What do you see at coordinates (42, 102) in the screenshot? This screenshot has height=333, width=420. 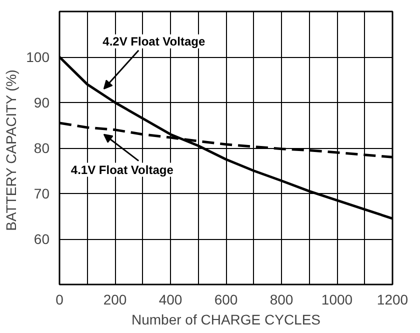 I see `y-tick-label: 90` at bounding box center [42, 102].